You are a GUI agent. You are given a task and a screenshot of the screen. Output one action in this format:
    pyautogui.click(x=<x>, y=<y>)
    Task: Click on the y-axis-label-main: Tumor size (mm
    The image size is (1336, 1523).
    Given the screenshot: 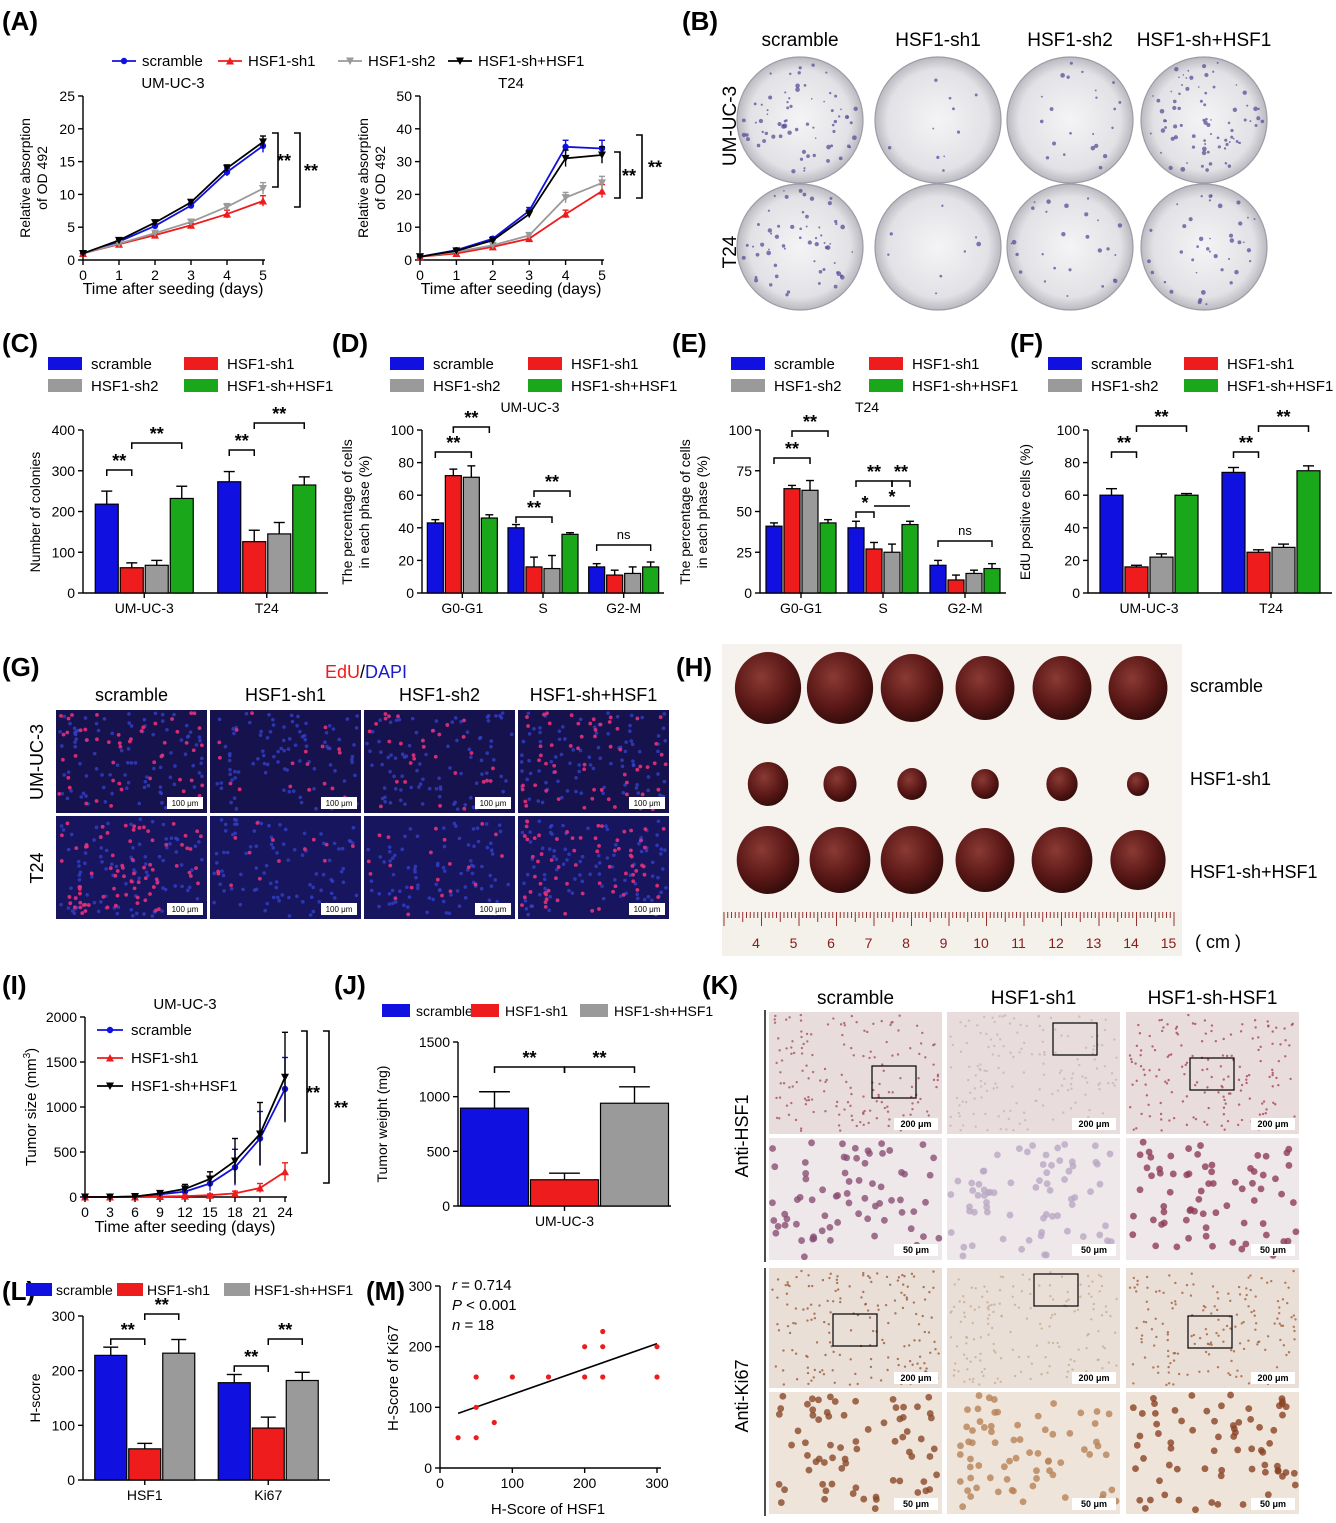 What is the action you would take?
    pyautogui.click(x=31, y=1112)
    